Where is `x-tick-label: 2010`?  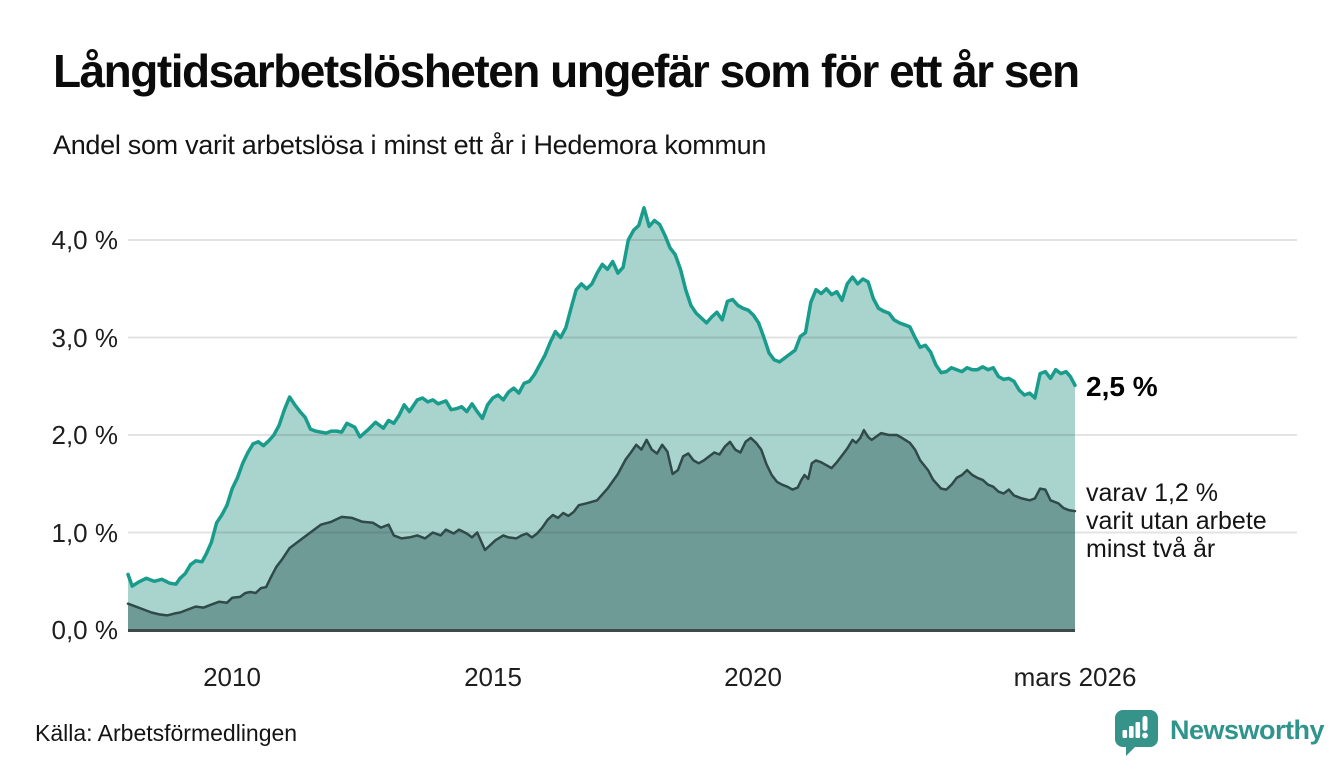
x-tick-label: 2010 is located at coordinates (232, 677).